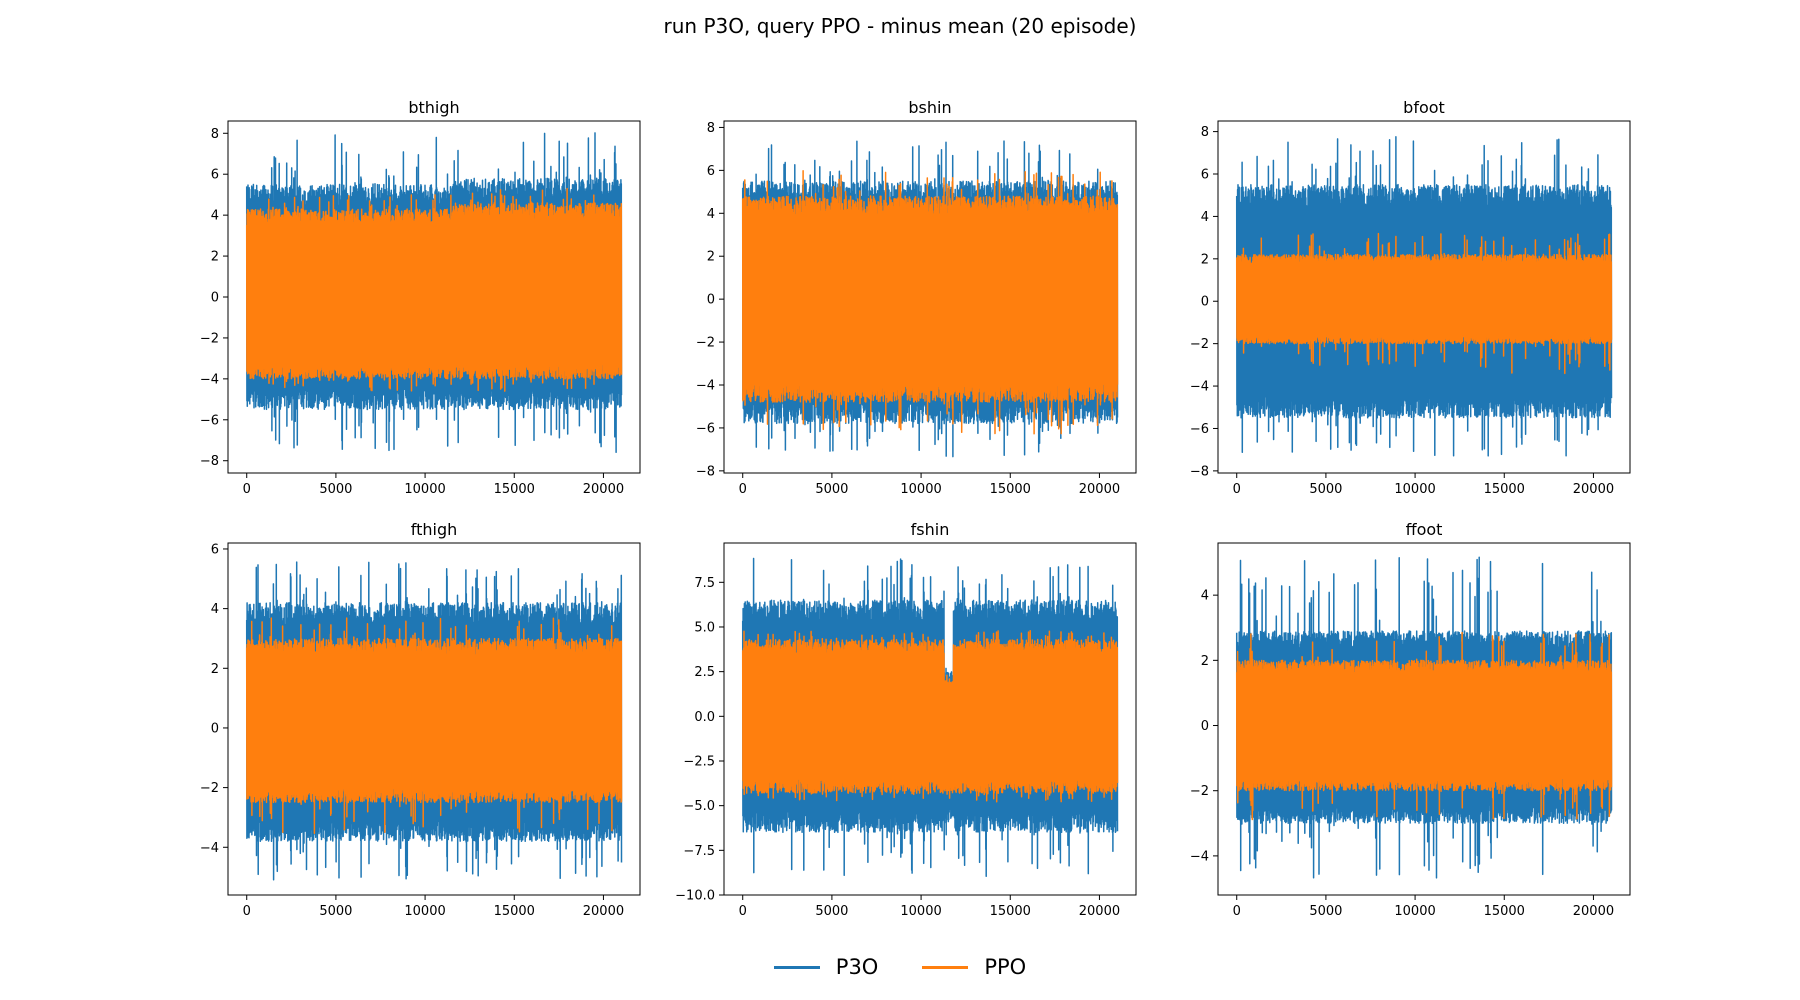 The image size is (1800, 1000). Describe the element at coordinates (704, 672) in the screenshot. I see `y-tick-label: 2.5` at that location.